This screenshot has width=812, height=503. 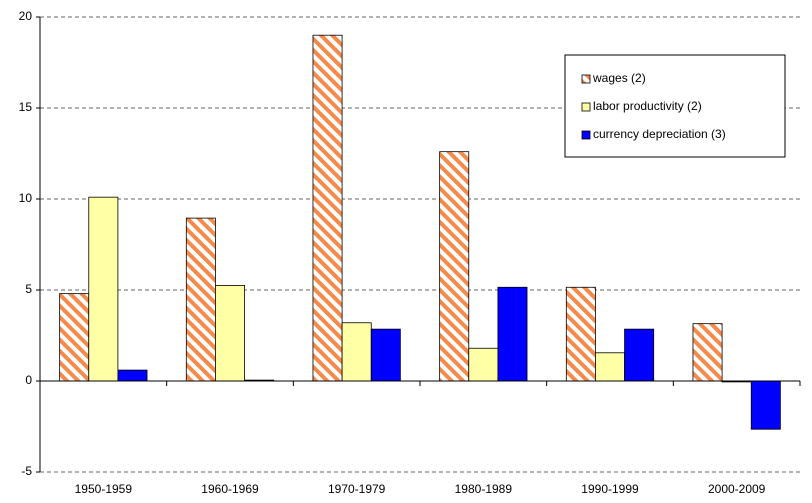 What do you see at coordinates (28, 289) in the screenshot?
I see `y-tick-label: 5` at bounding box center [28, 289].